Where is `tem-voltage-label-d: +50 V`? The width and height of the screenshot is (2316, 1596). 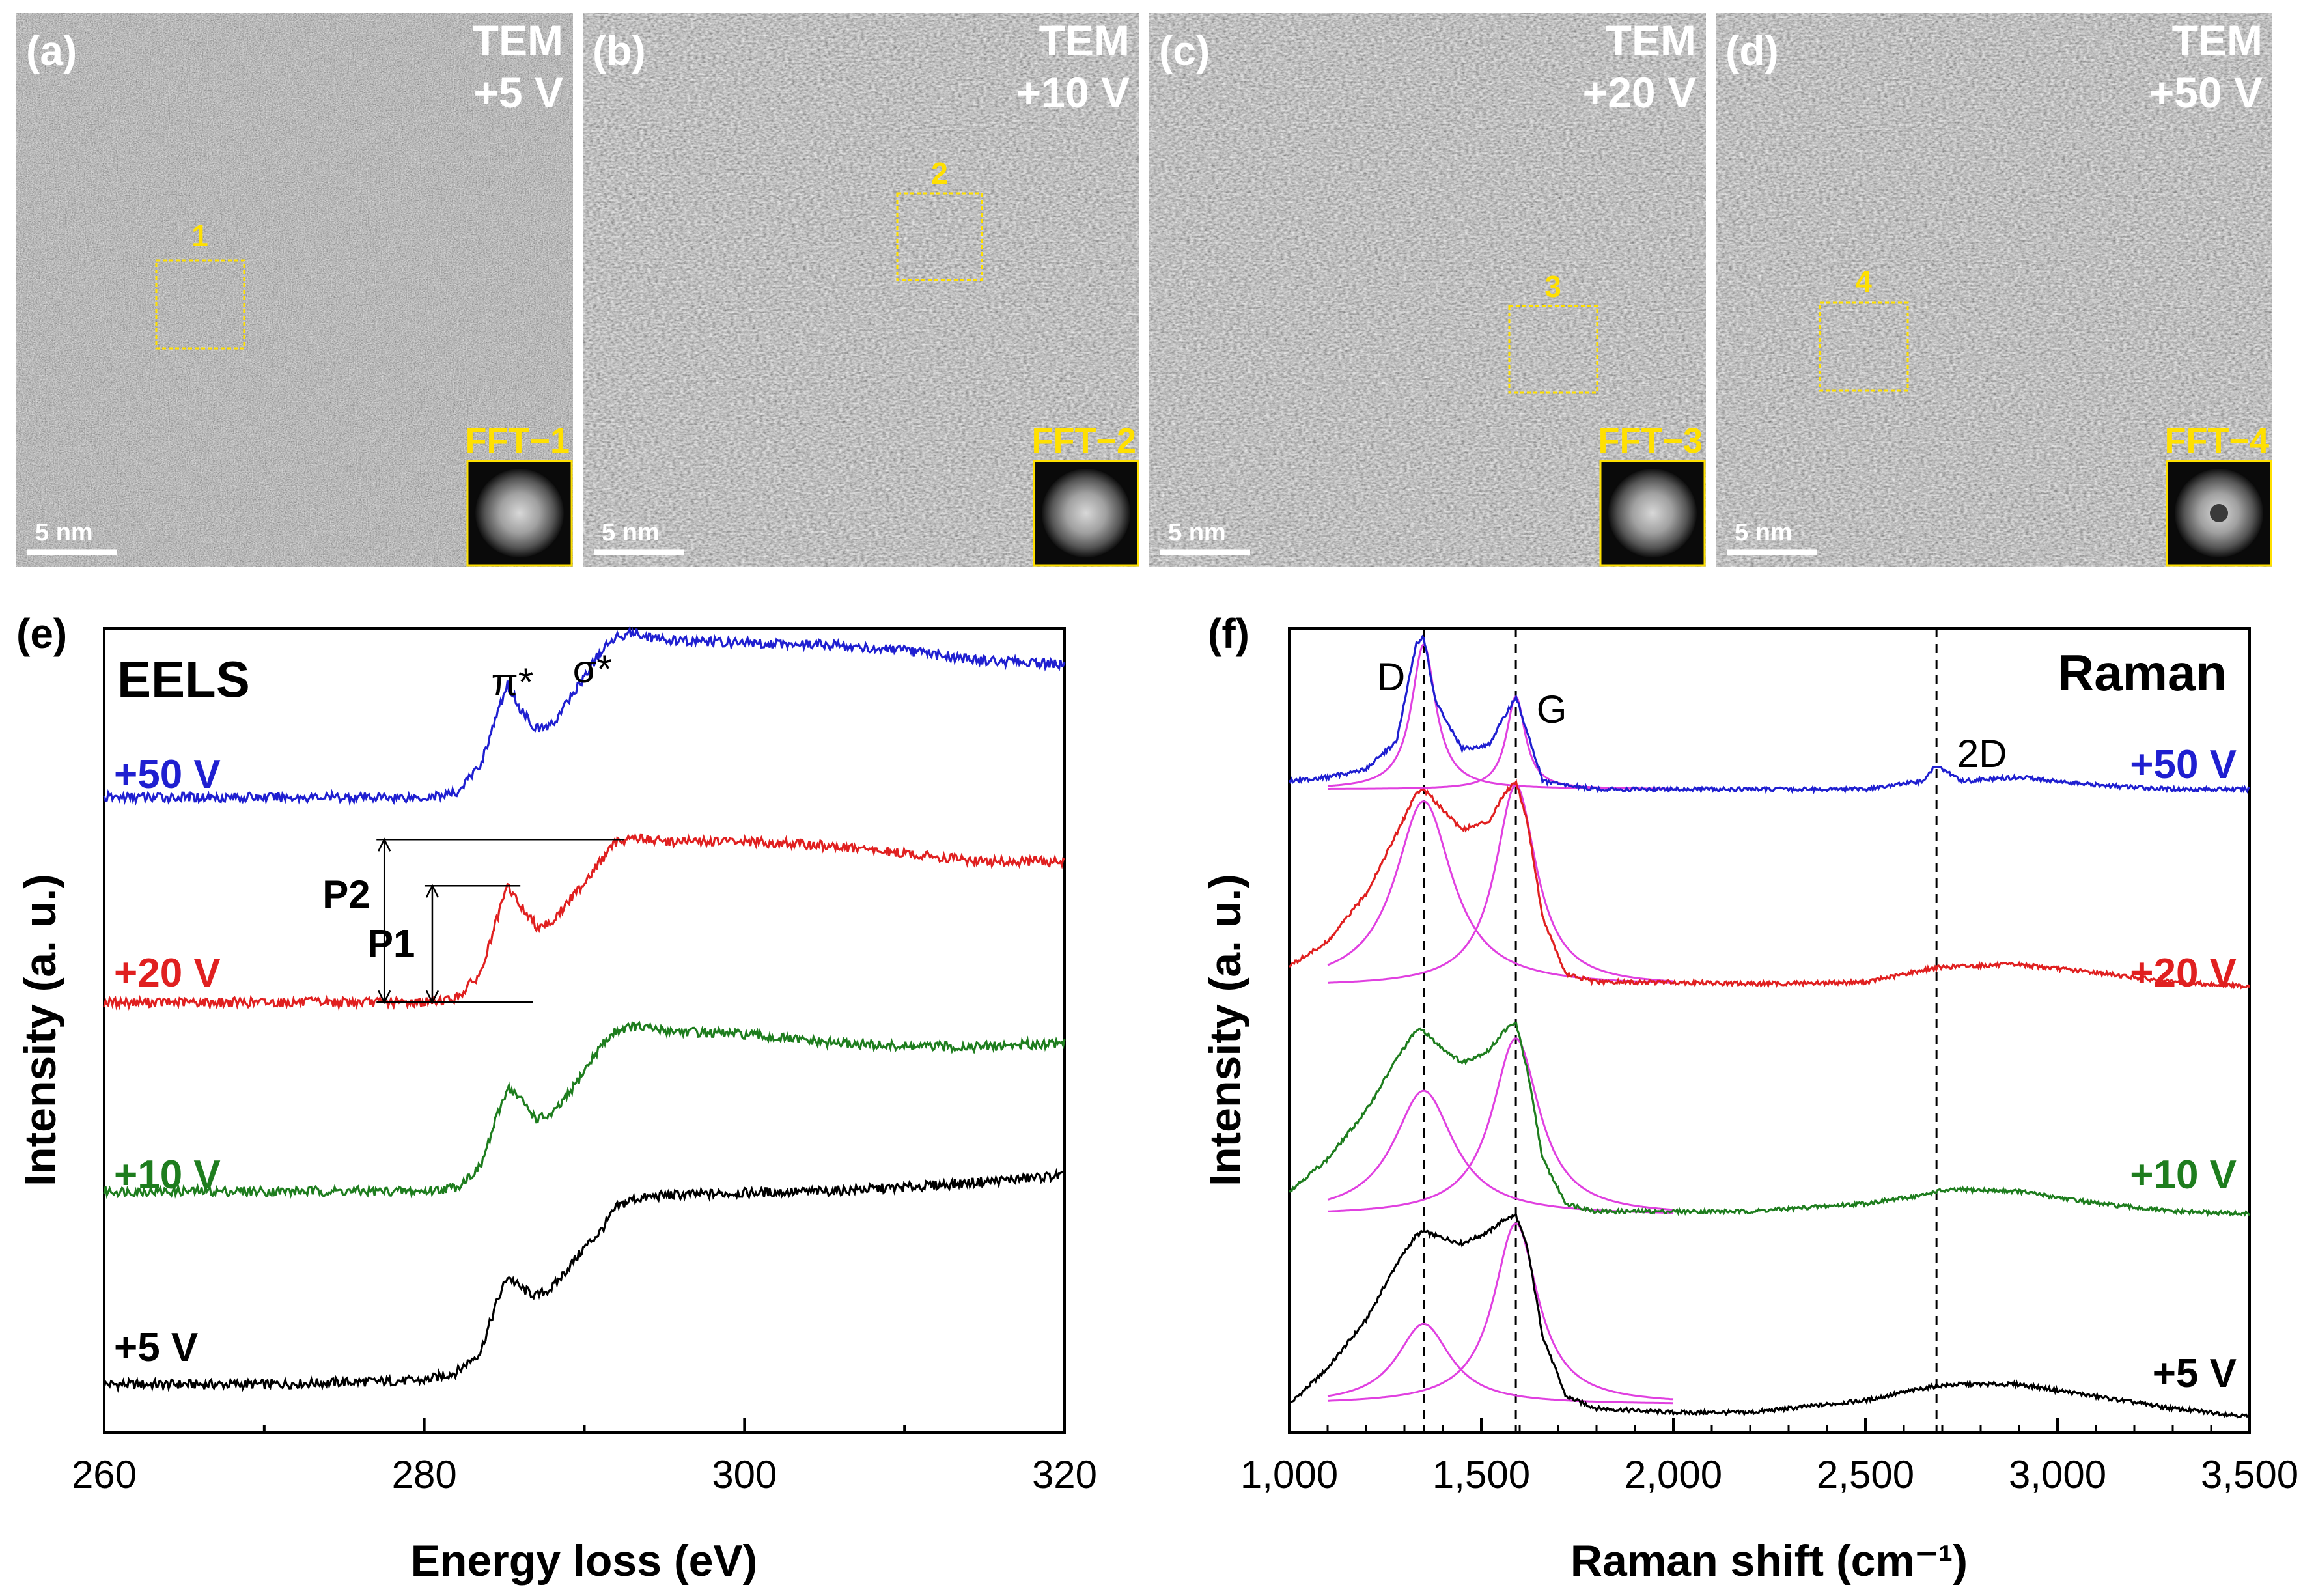
tem-voltage-label-d: +50 V is located at coordinates (2206, 93).